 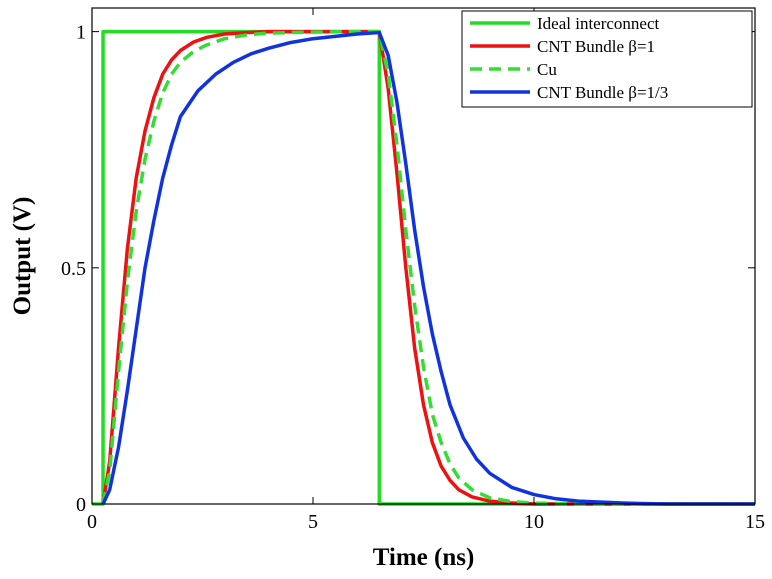 What do you see at coordinates (92, 522) in the screenshot?
I see `x-tick-label: 0` at bounding box center [92, 522].